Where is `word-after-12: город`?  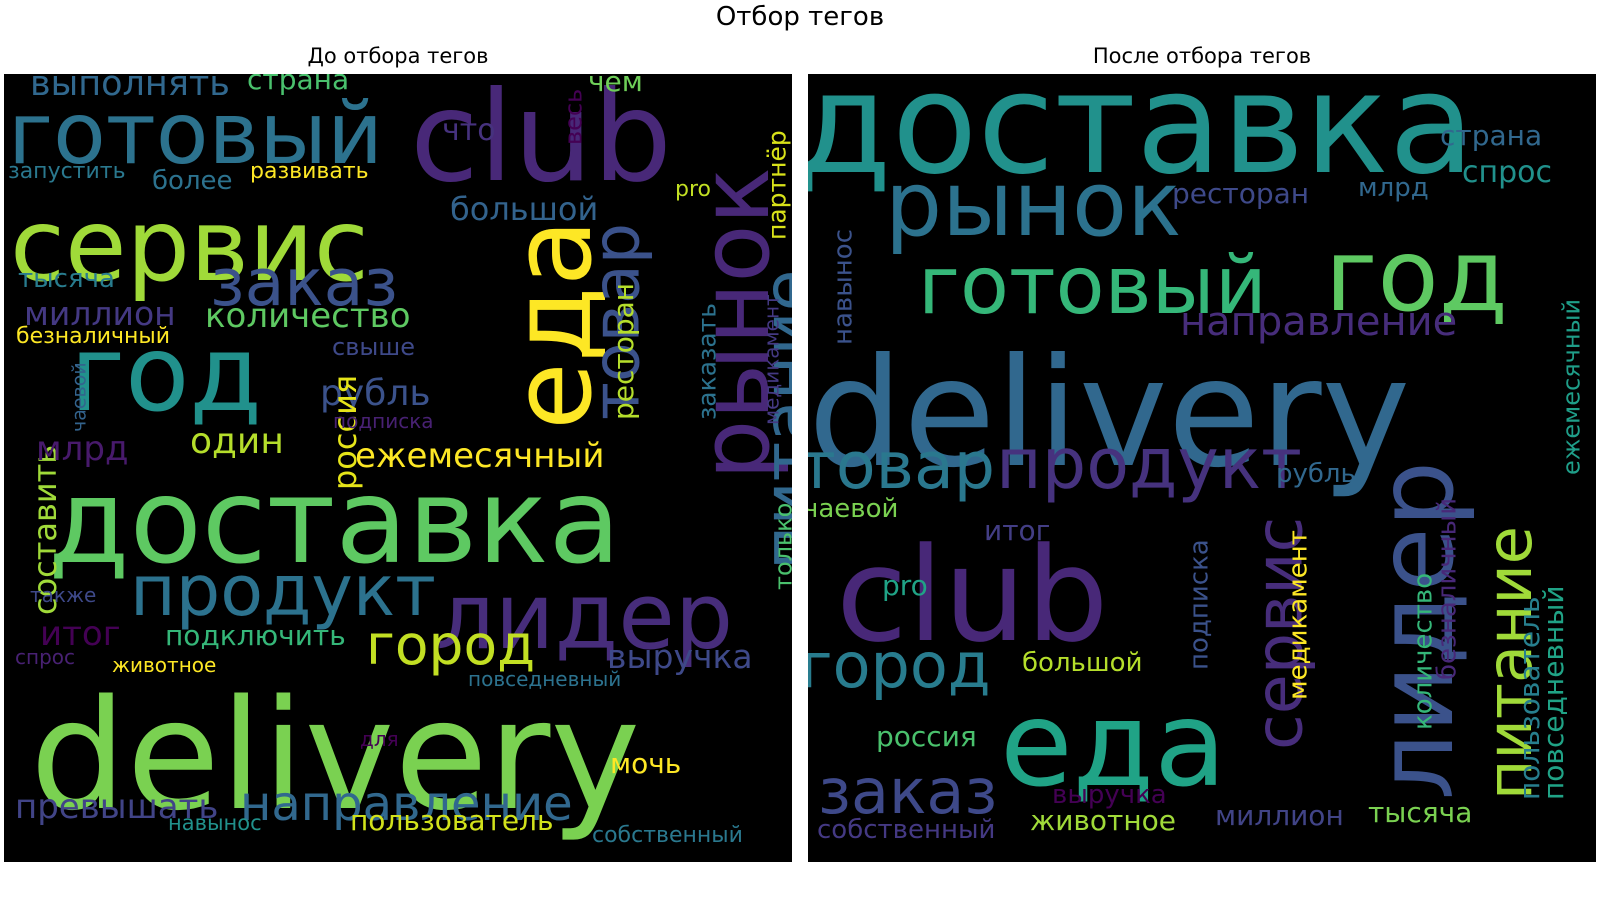
word-after-12: город is located at coordinates (899, 665).